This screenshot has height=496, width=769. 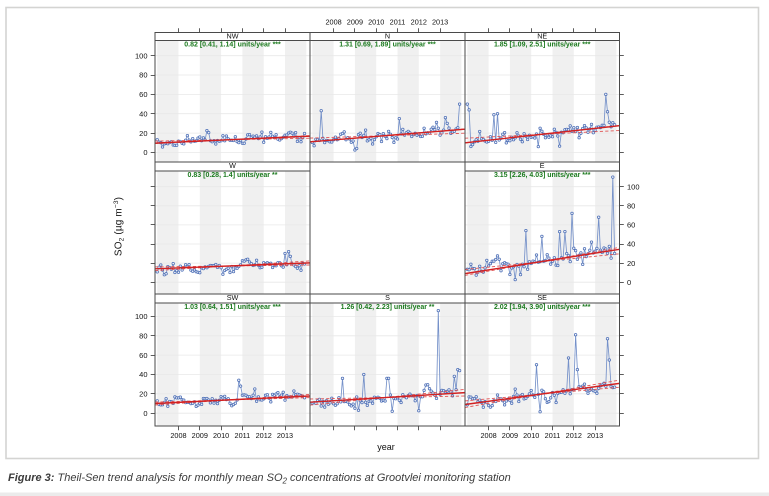 I want to click on svg-text:0.82 [0.41, 1.14] units/year *: 0.82 [0.41, 1.14] units/year ***, so click(x=232, y=44).